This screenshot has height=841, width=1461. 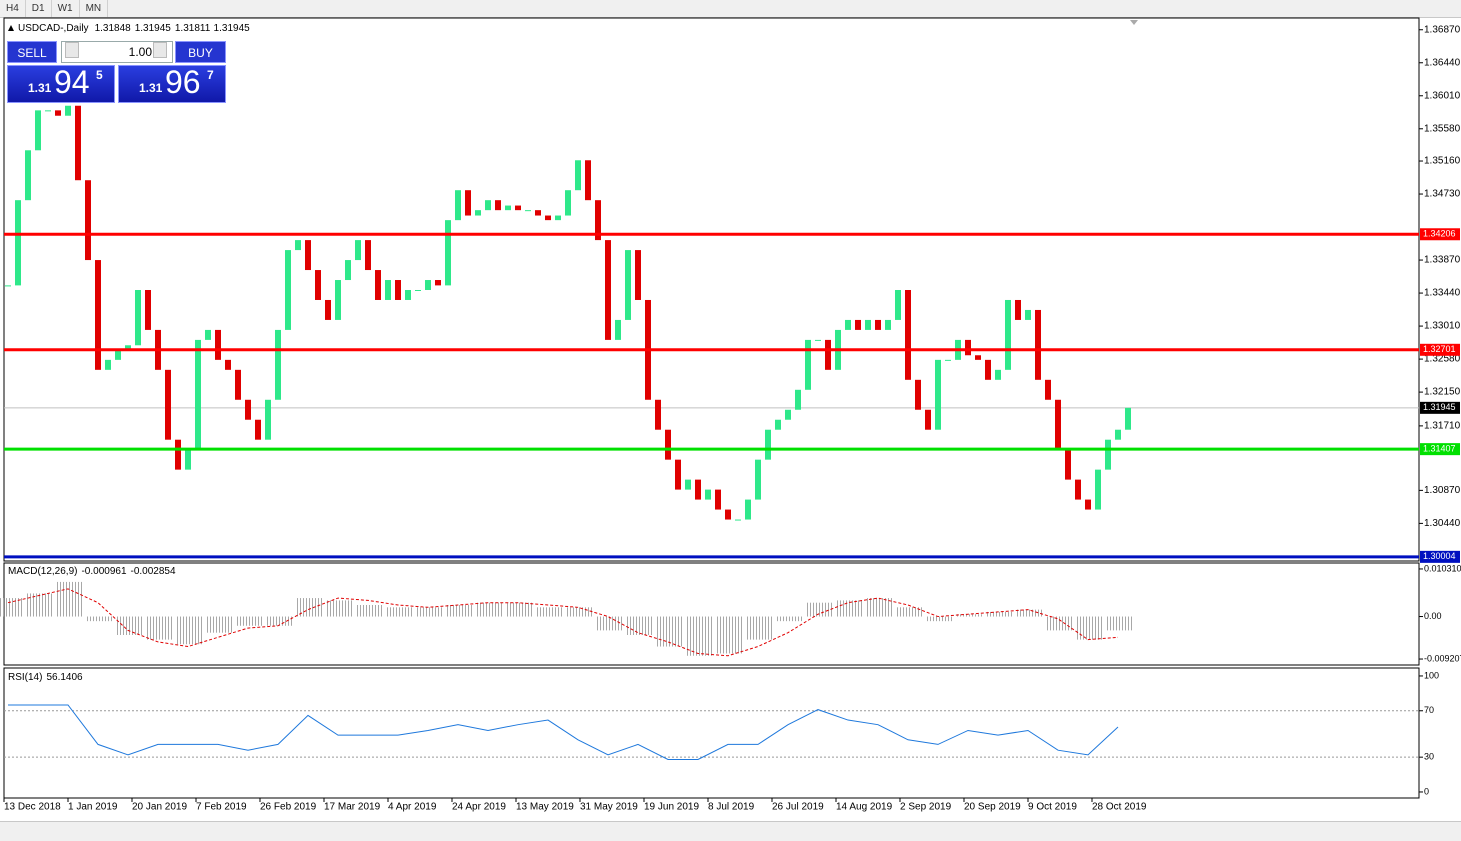 What do you see at coordinates (1439, 449) in the screenshot?
I see `level-label: 1.31407` at bounding box center [1439, 449].